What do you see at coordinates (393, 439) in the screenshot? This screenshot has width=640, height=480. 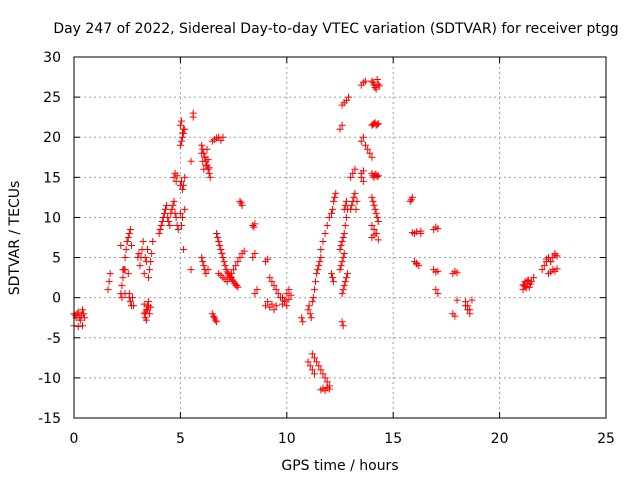 I see `x-tick-label: 15` at bounding box center [393, 439].